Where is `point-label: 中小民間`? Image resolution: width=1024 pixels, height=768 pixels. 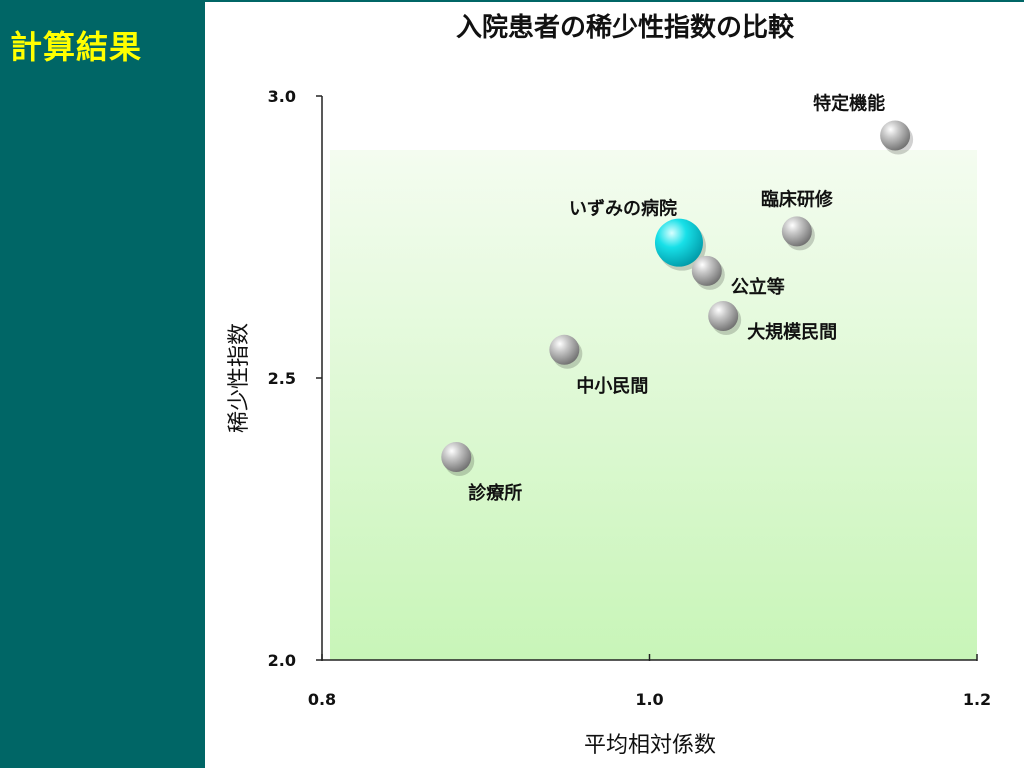 point-label: 中小民間 is located at coordinates (612, 386).